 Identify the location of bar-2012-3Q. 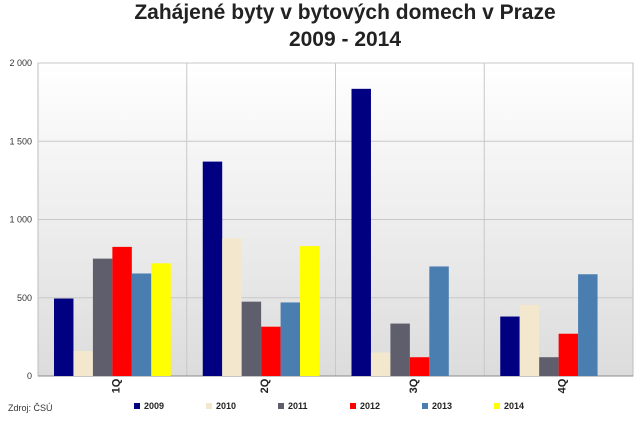
(419, 366).